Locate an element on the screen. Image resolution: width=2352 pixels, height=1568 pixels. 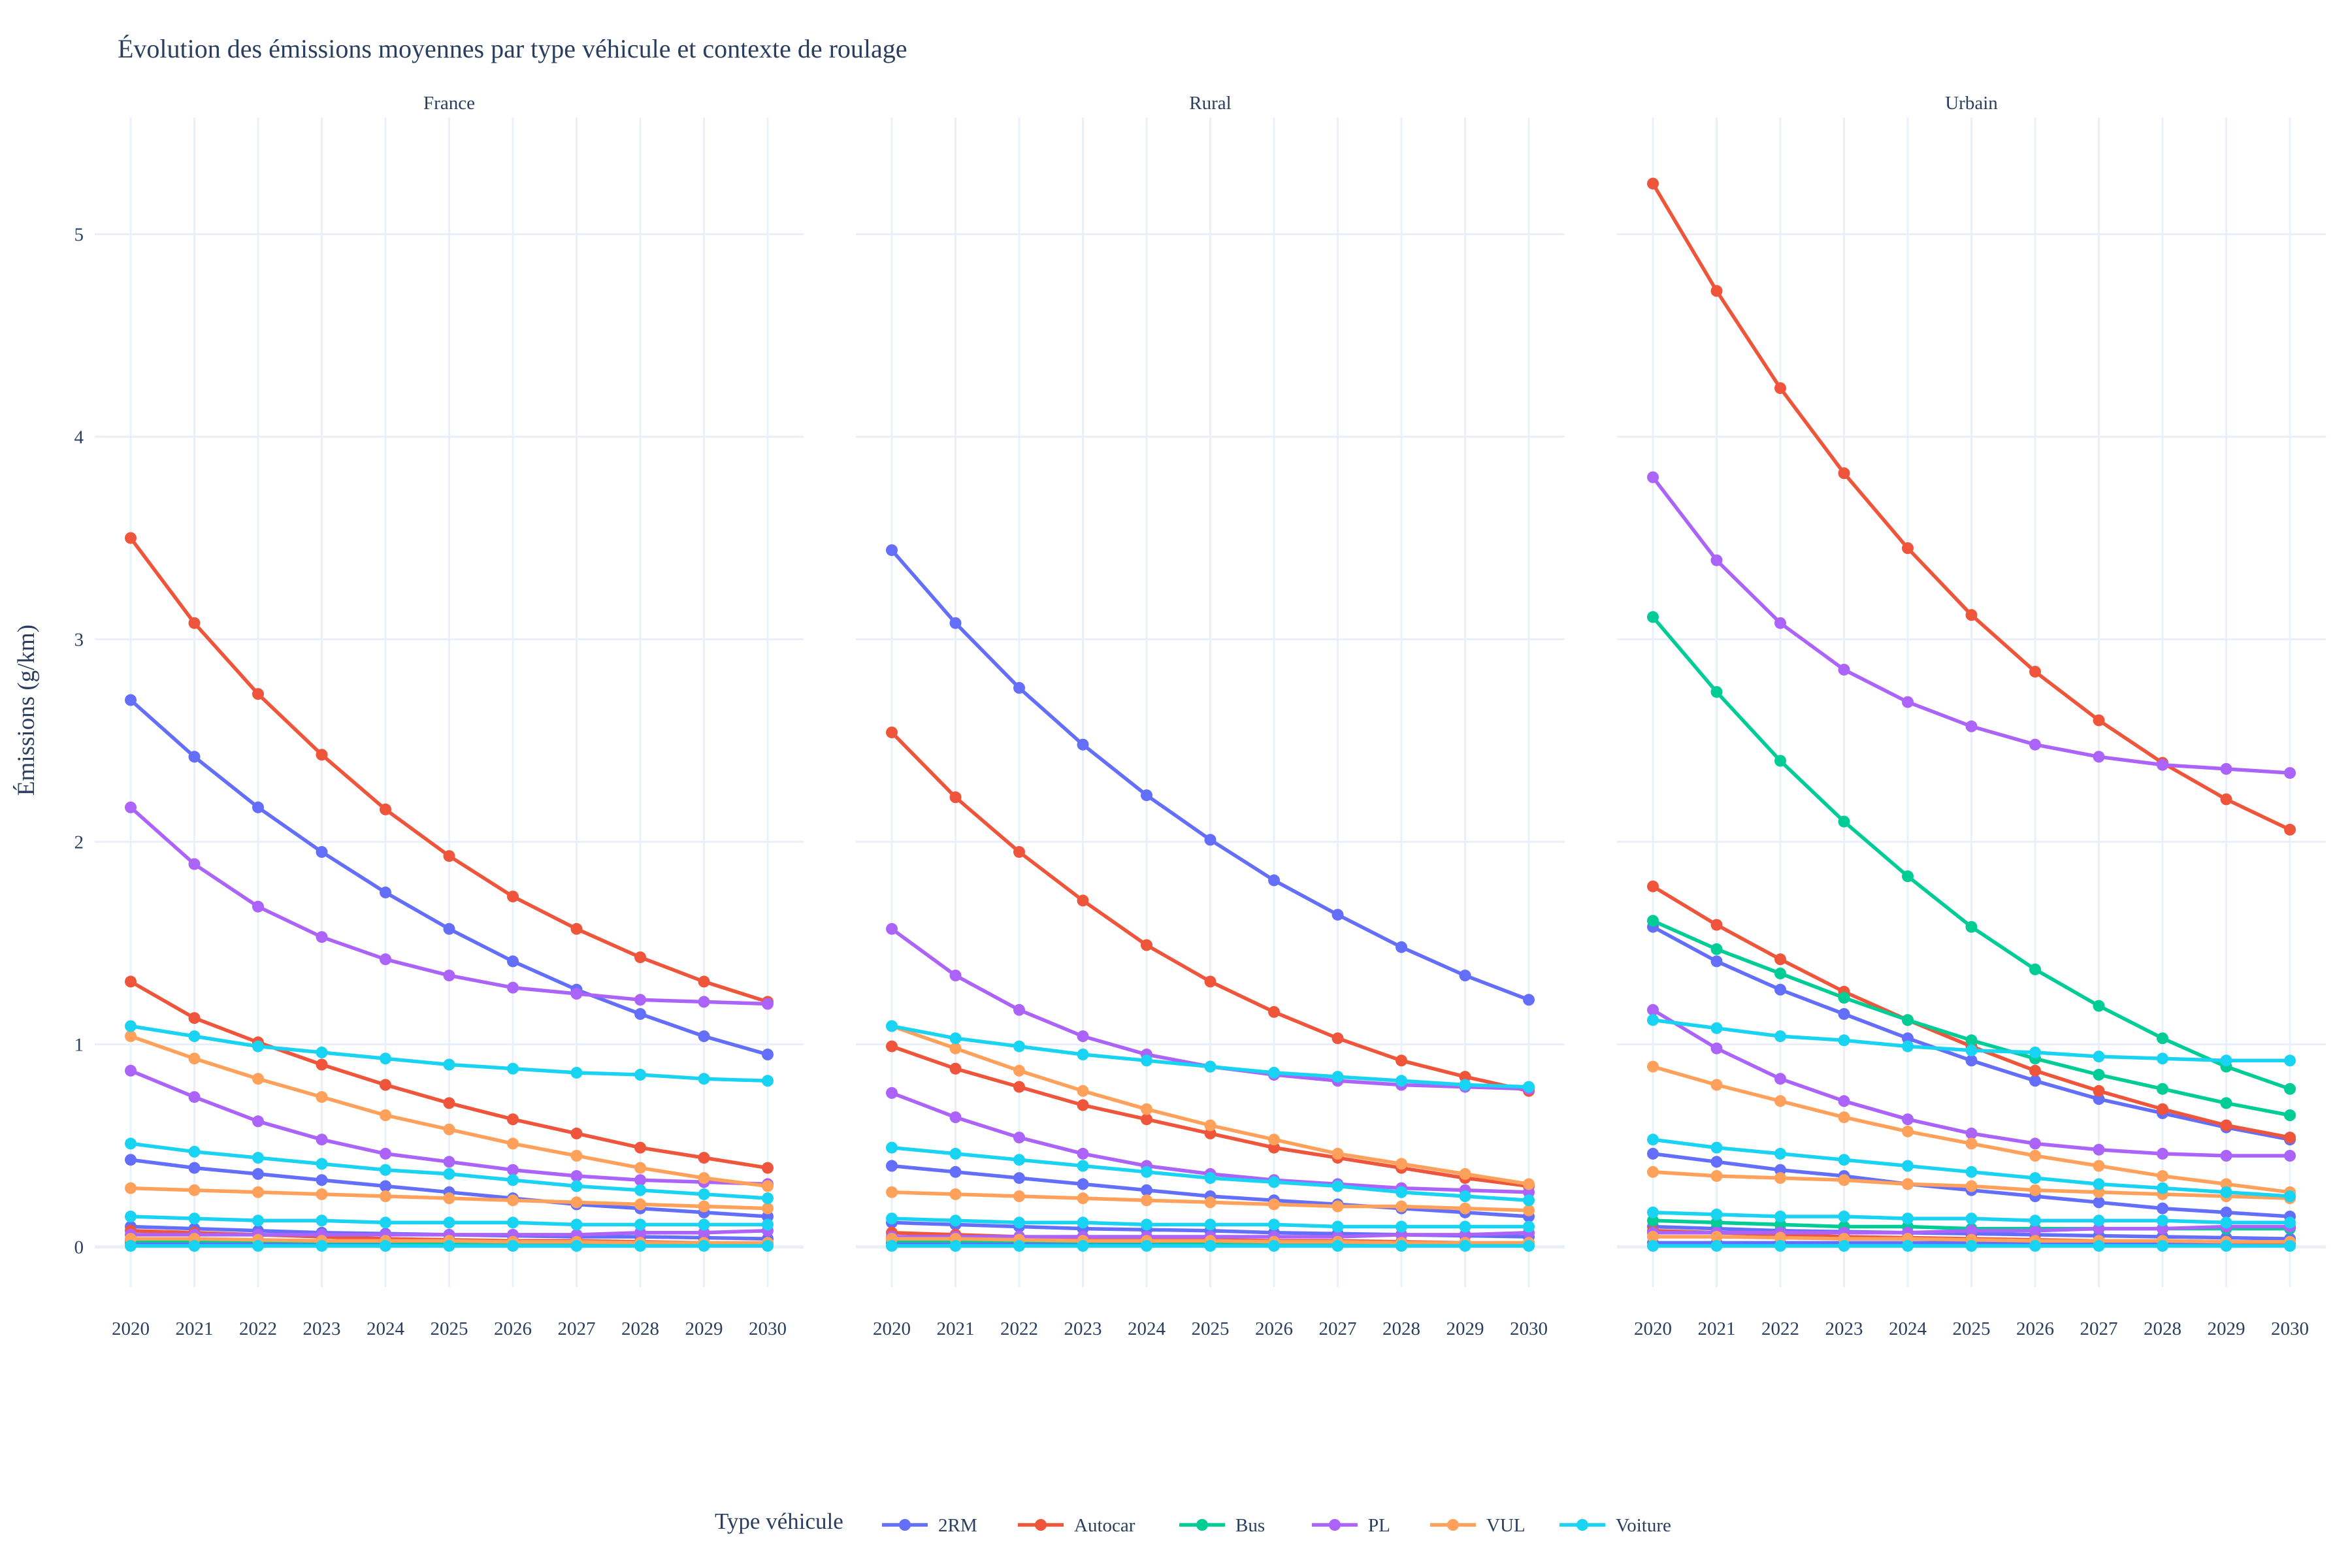
y-axis-title: Émissions (g/km) is located at coordinates (26, 710).